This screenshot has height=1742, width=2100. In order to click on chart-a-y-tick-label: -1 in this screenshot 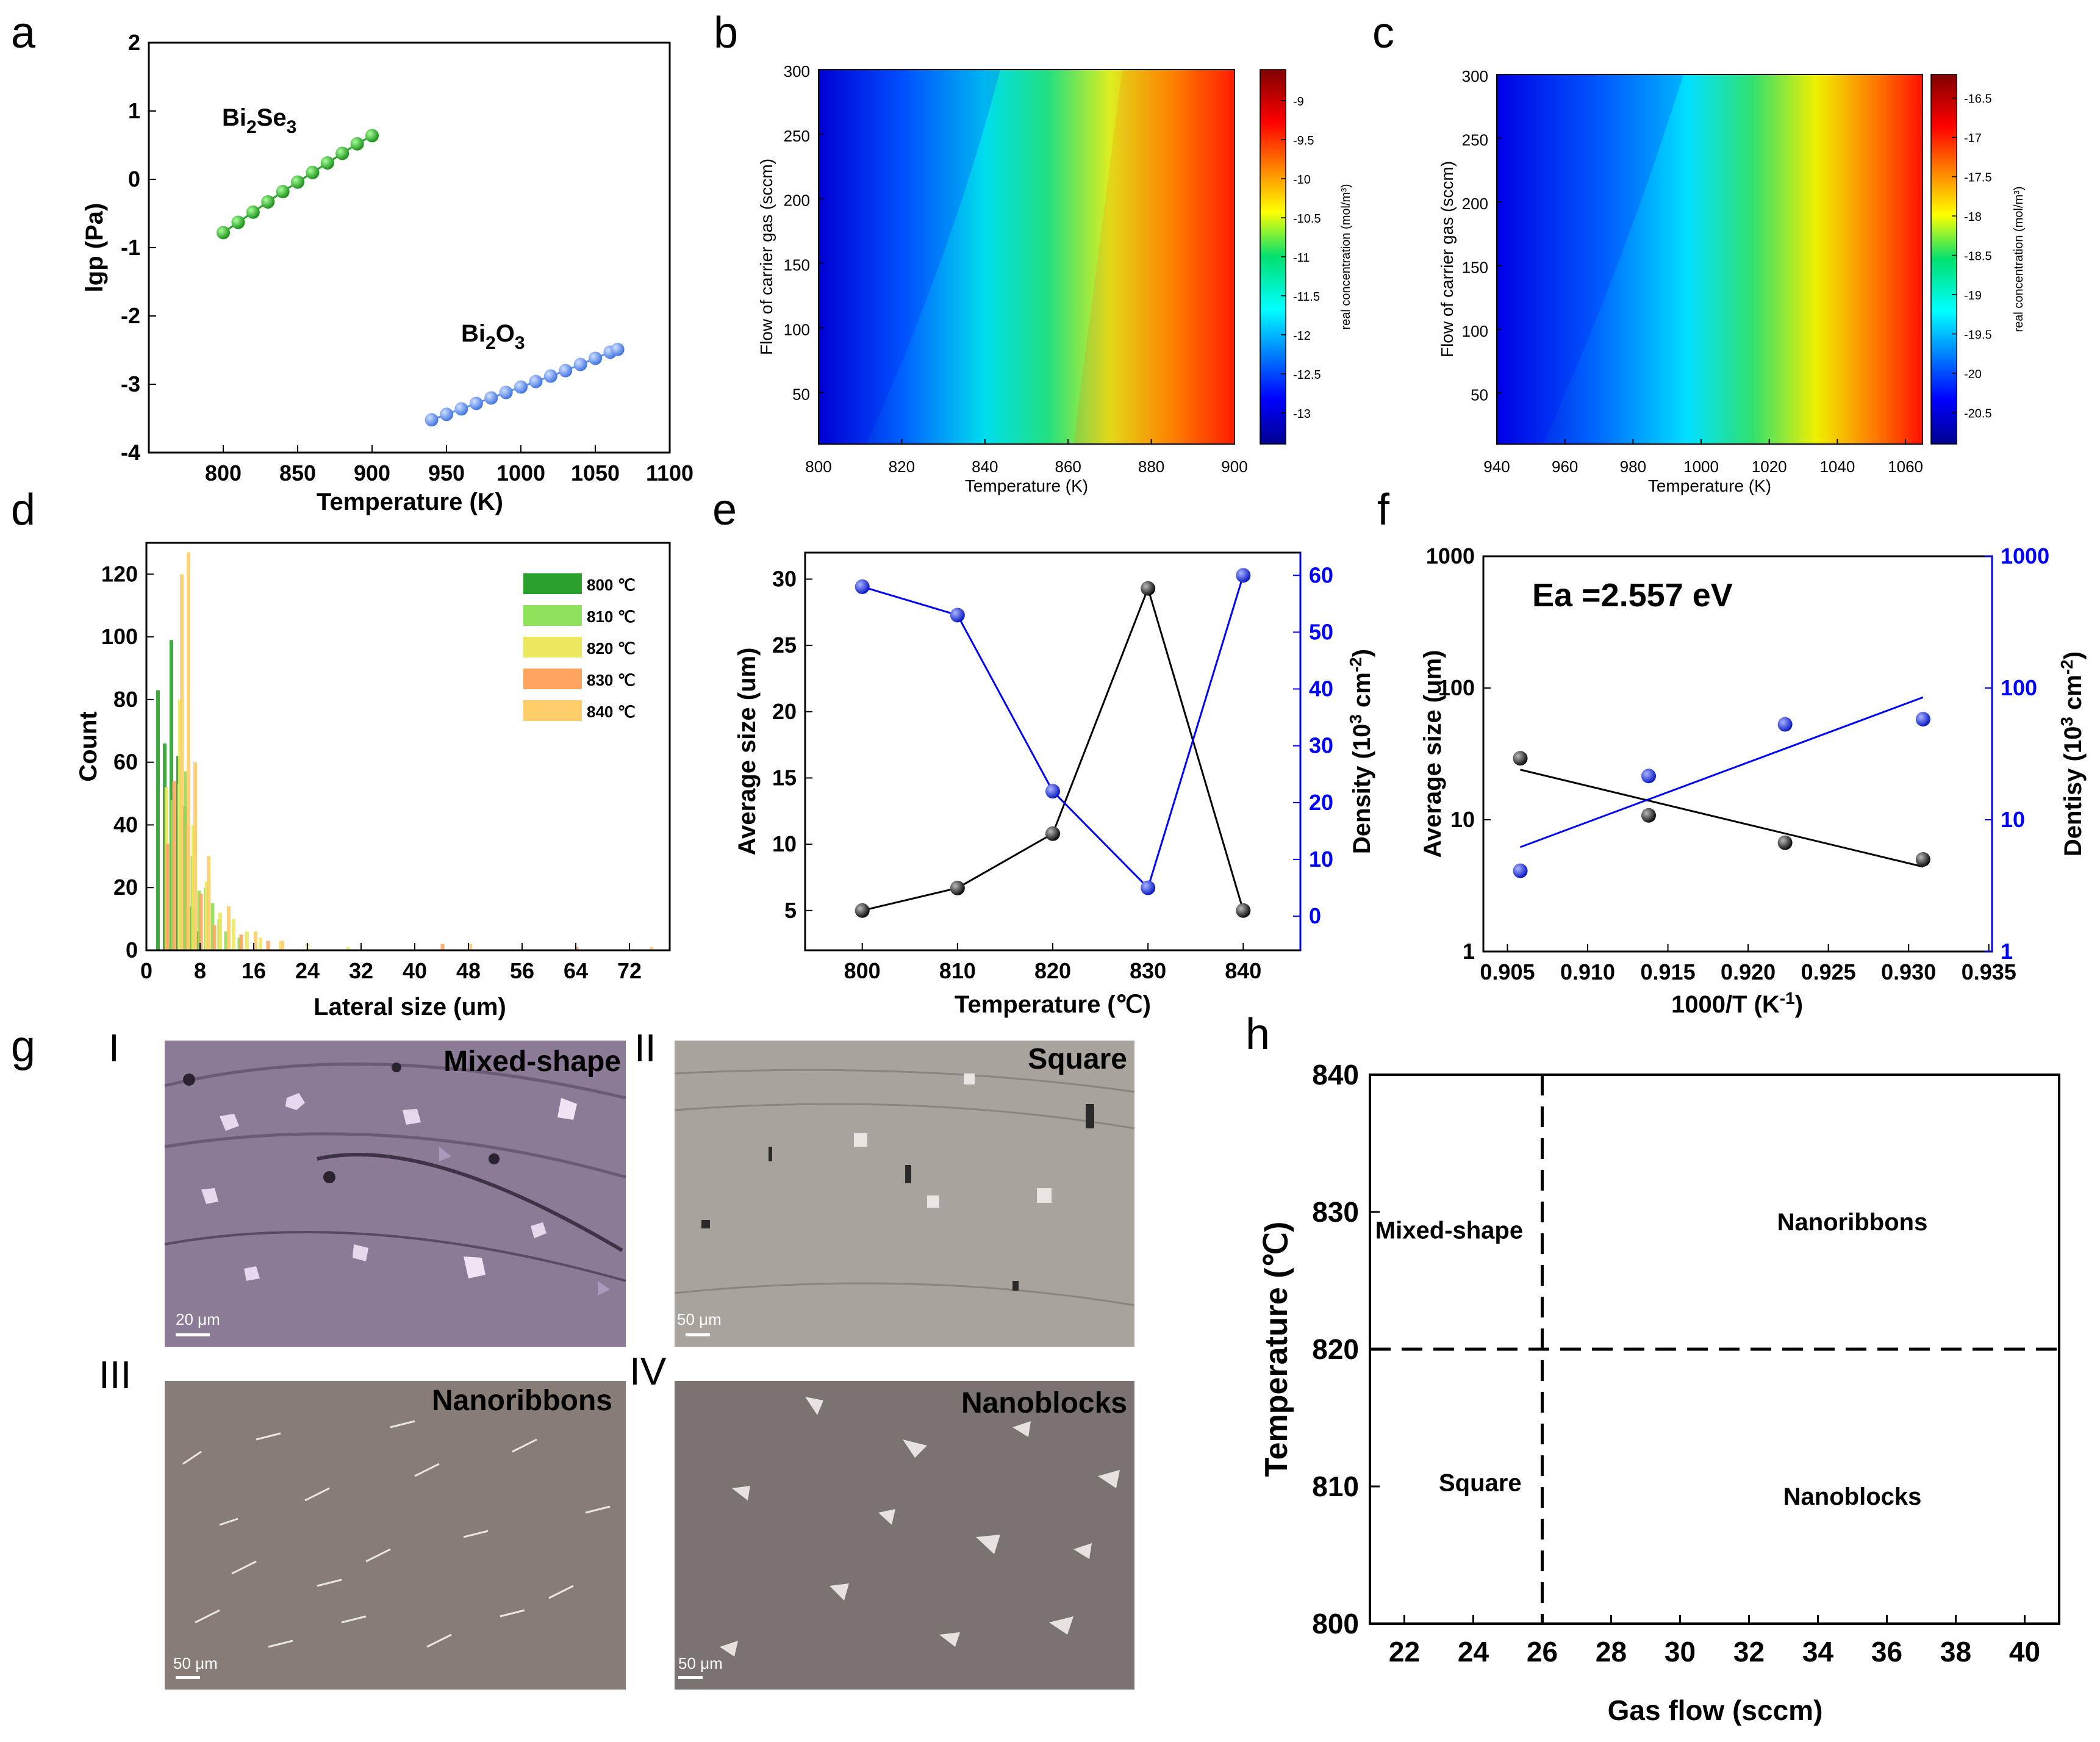, I will do `click(130, 247)`.